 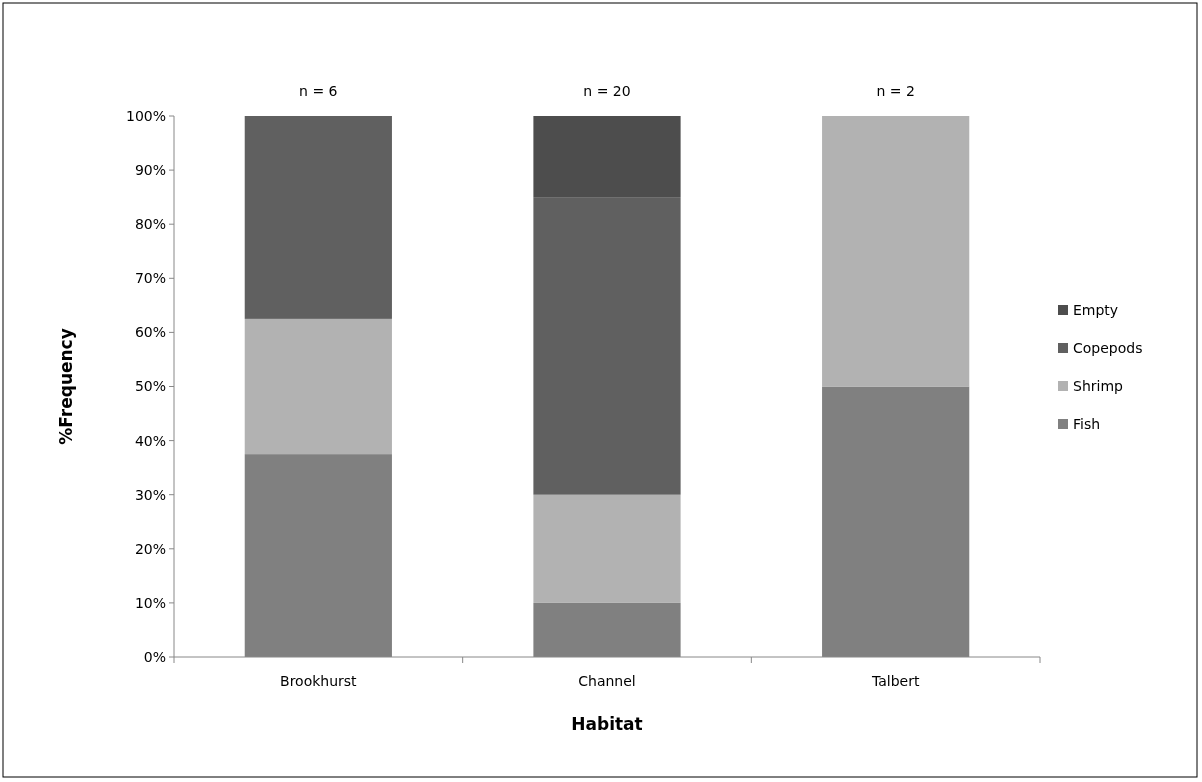 I want to click on legend-label: Empty, so click(x=1096, y=309).